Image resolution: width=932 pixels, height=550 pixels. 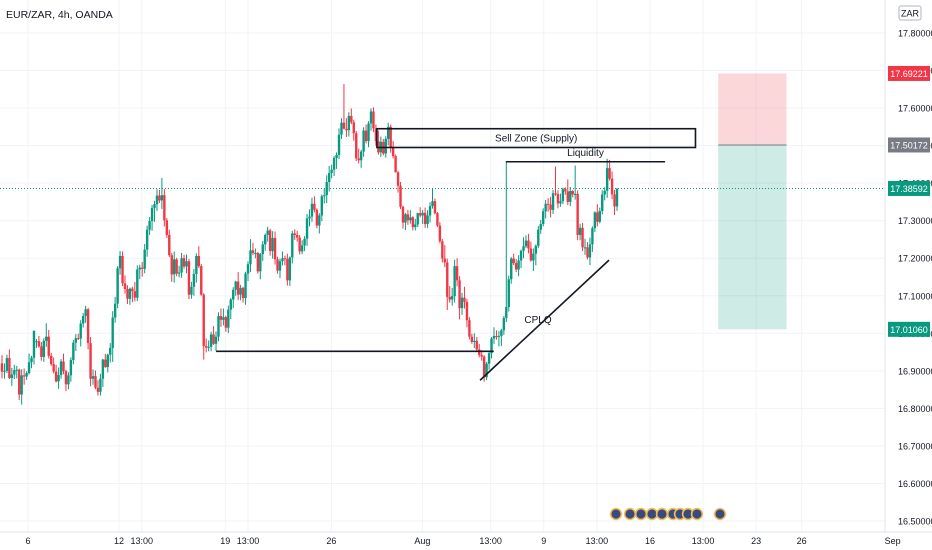 What do you see at coordinates (544, 320) in the screenshot?
I see `cplq-trend-line` at bounding box center [544, 320].